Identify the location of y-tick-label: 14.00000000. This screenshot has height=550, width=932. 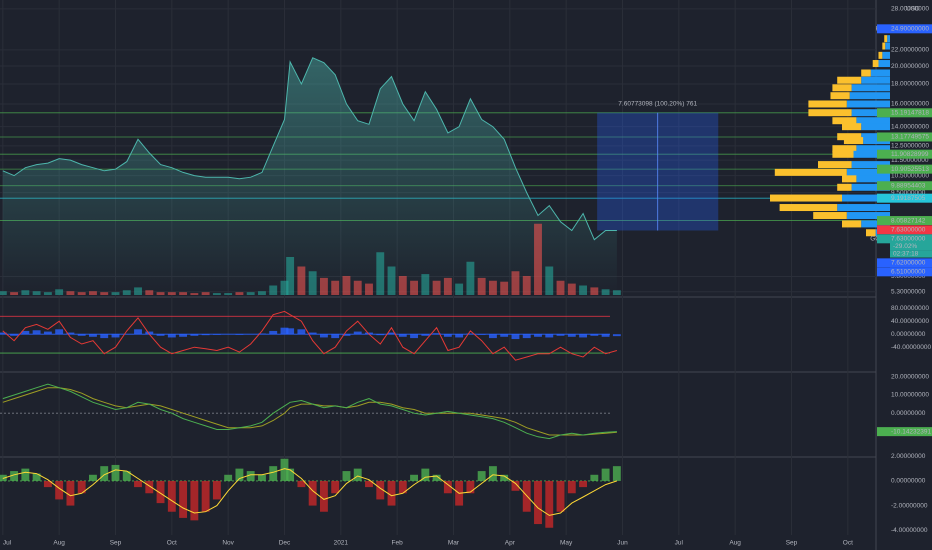
(910, 126).